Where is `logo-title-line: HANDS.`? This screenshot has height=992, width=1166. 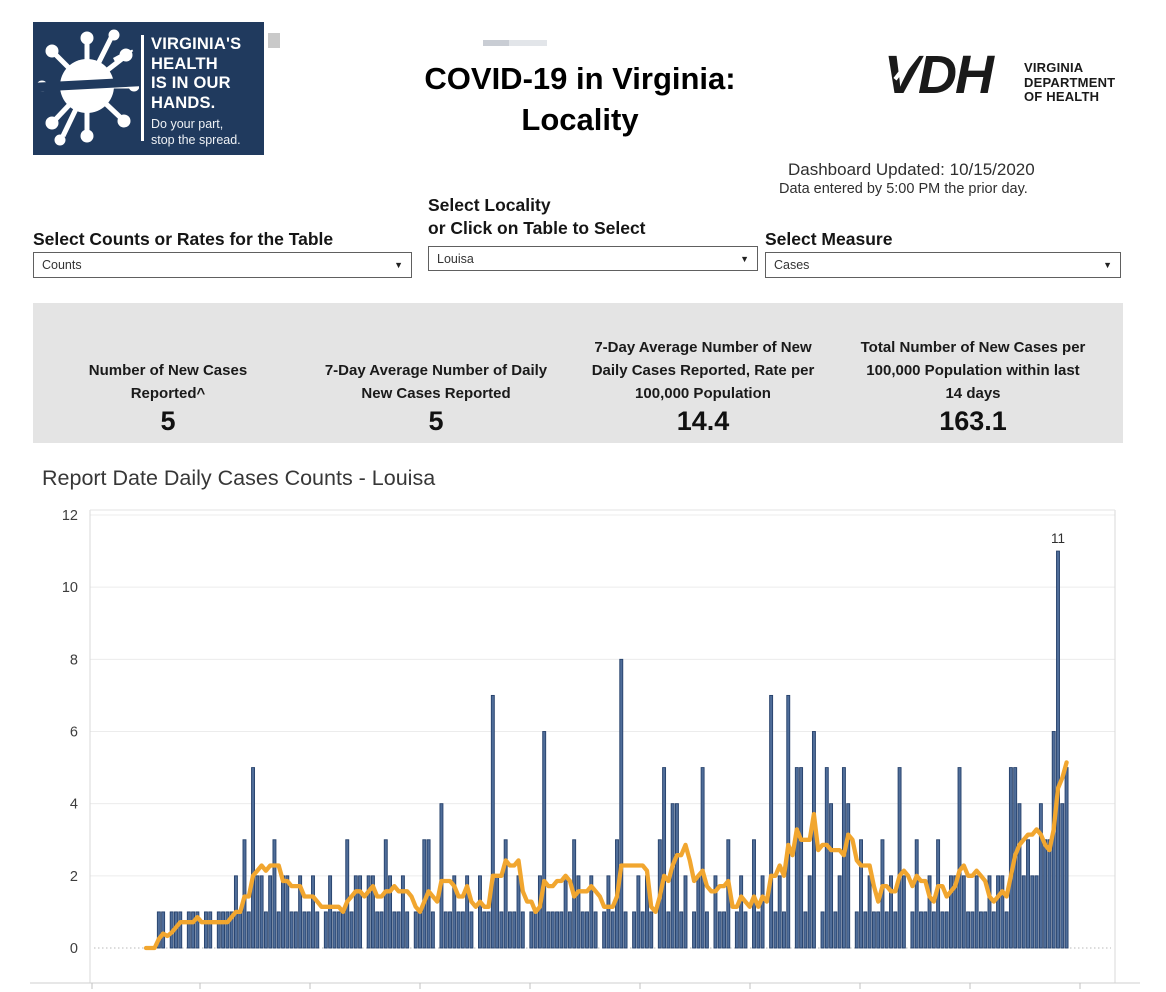 logo-title-line: HANDS. is located at coordinates (183, 102).